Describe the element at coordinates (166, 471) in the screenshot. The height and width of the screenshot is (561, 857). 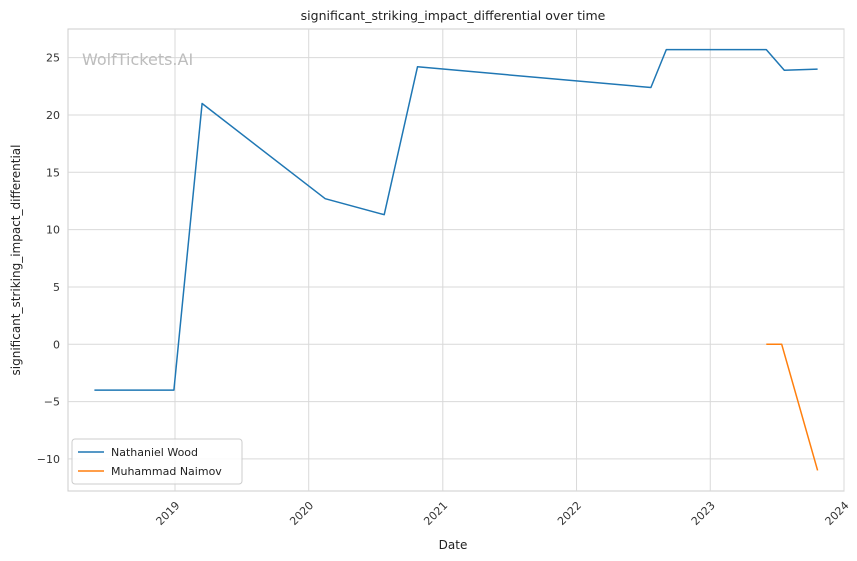
I see `legend-label-muhammad-naimov: Muhammad Naimov` at that location.